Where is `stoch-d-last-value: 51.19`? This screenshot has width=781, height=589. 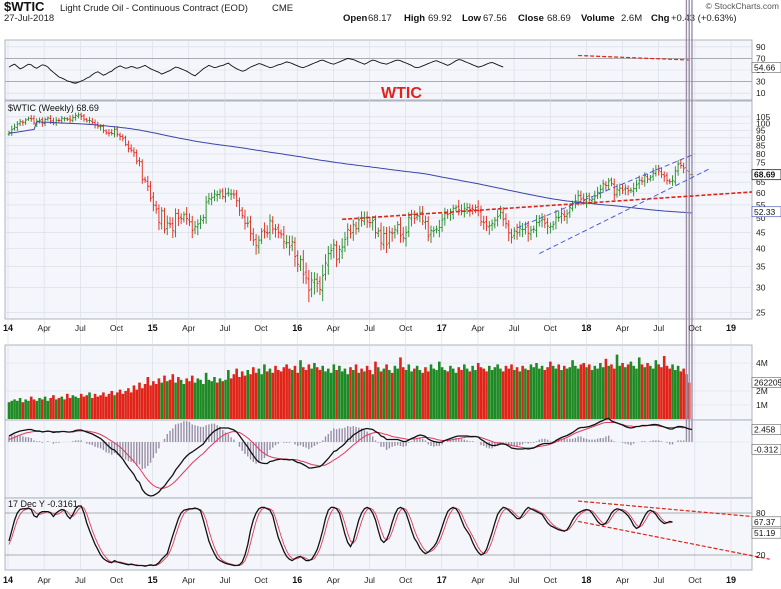
stoch-d-last-value: 51.19 is located at coordinates (765, 533).